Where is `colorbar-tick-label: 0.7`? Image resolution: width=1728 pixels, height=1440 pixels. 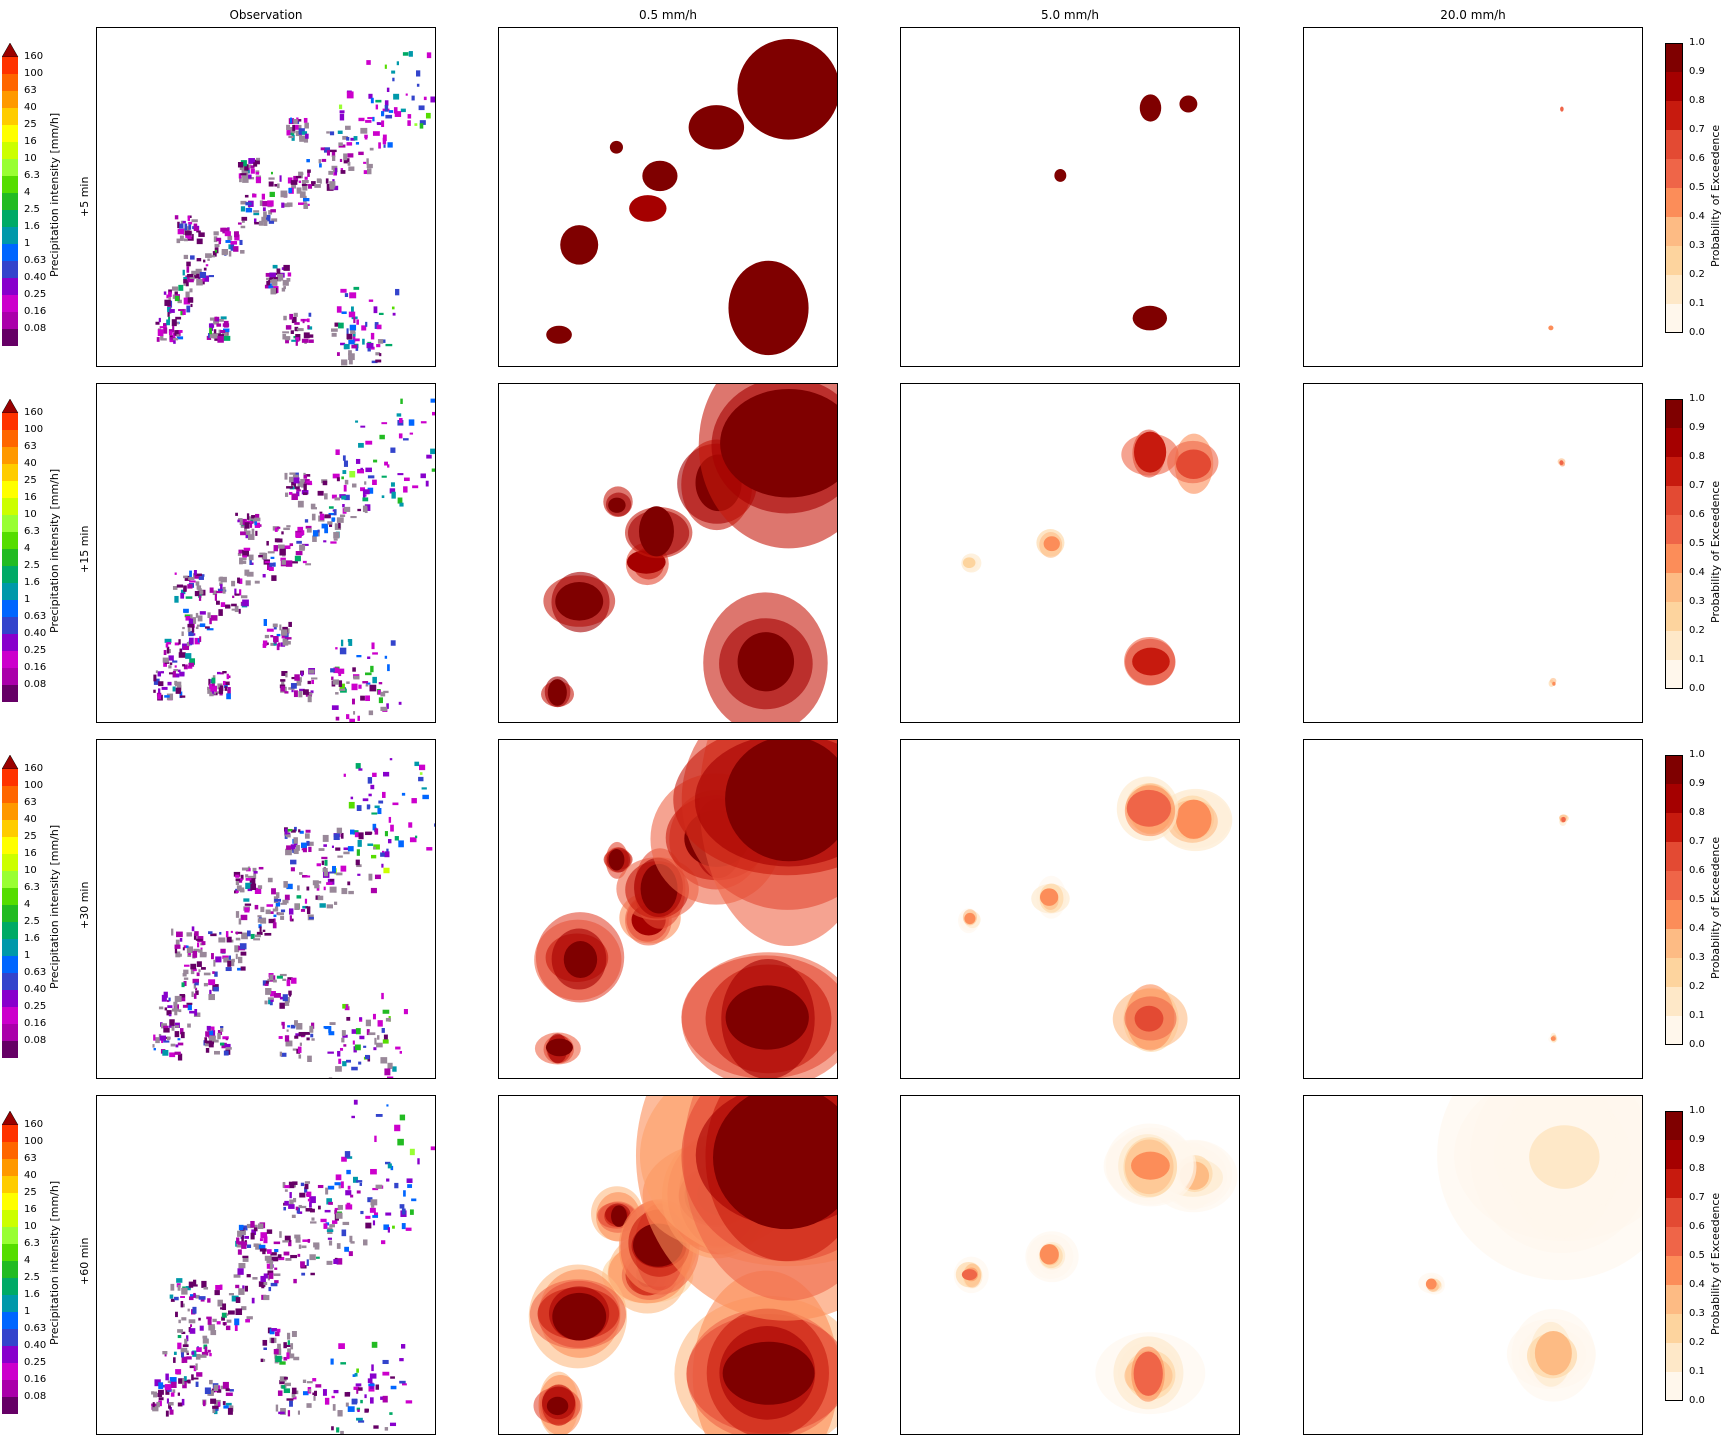
colorbar-tick-label: 0.7 is located at coordinates (1697, 841).